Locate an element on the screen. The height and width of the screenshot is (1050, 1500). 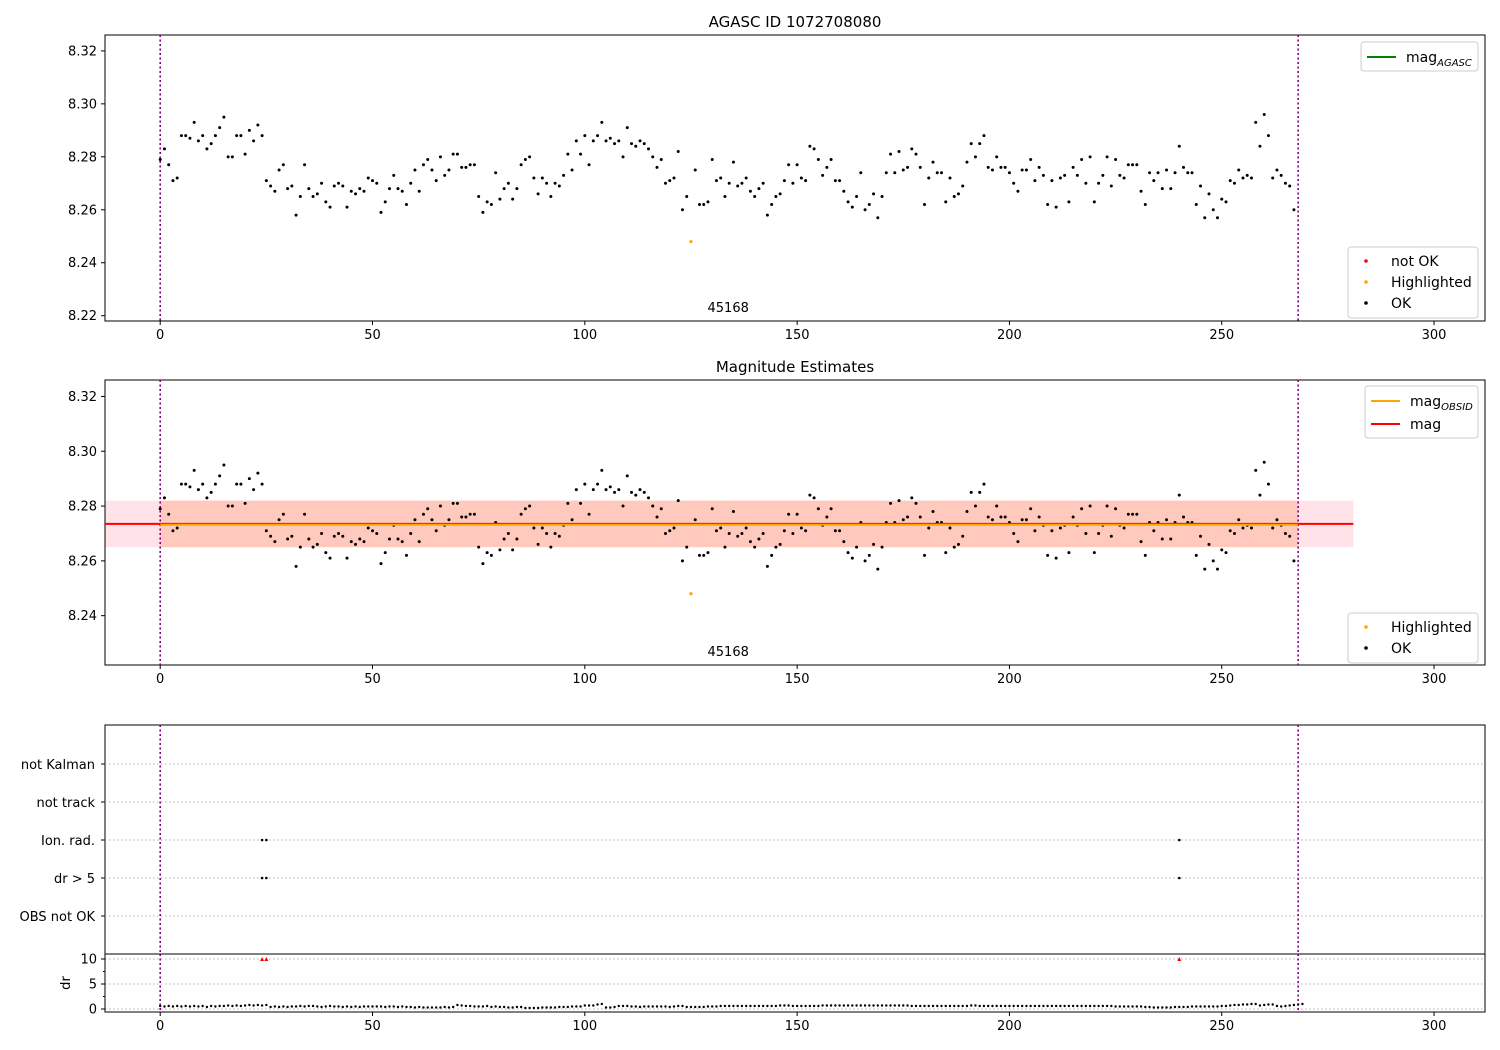
x-tick-label: 0 is located at coordinates (160, 679).